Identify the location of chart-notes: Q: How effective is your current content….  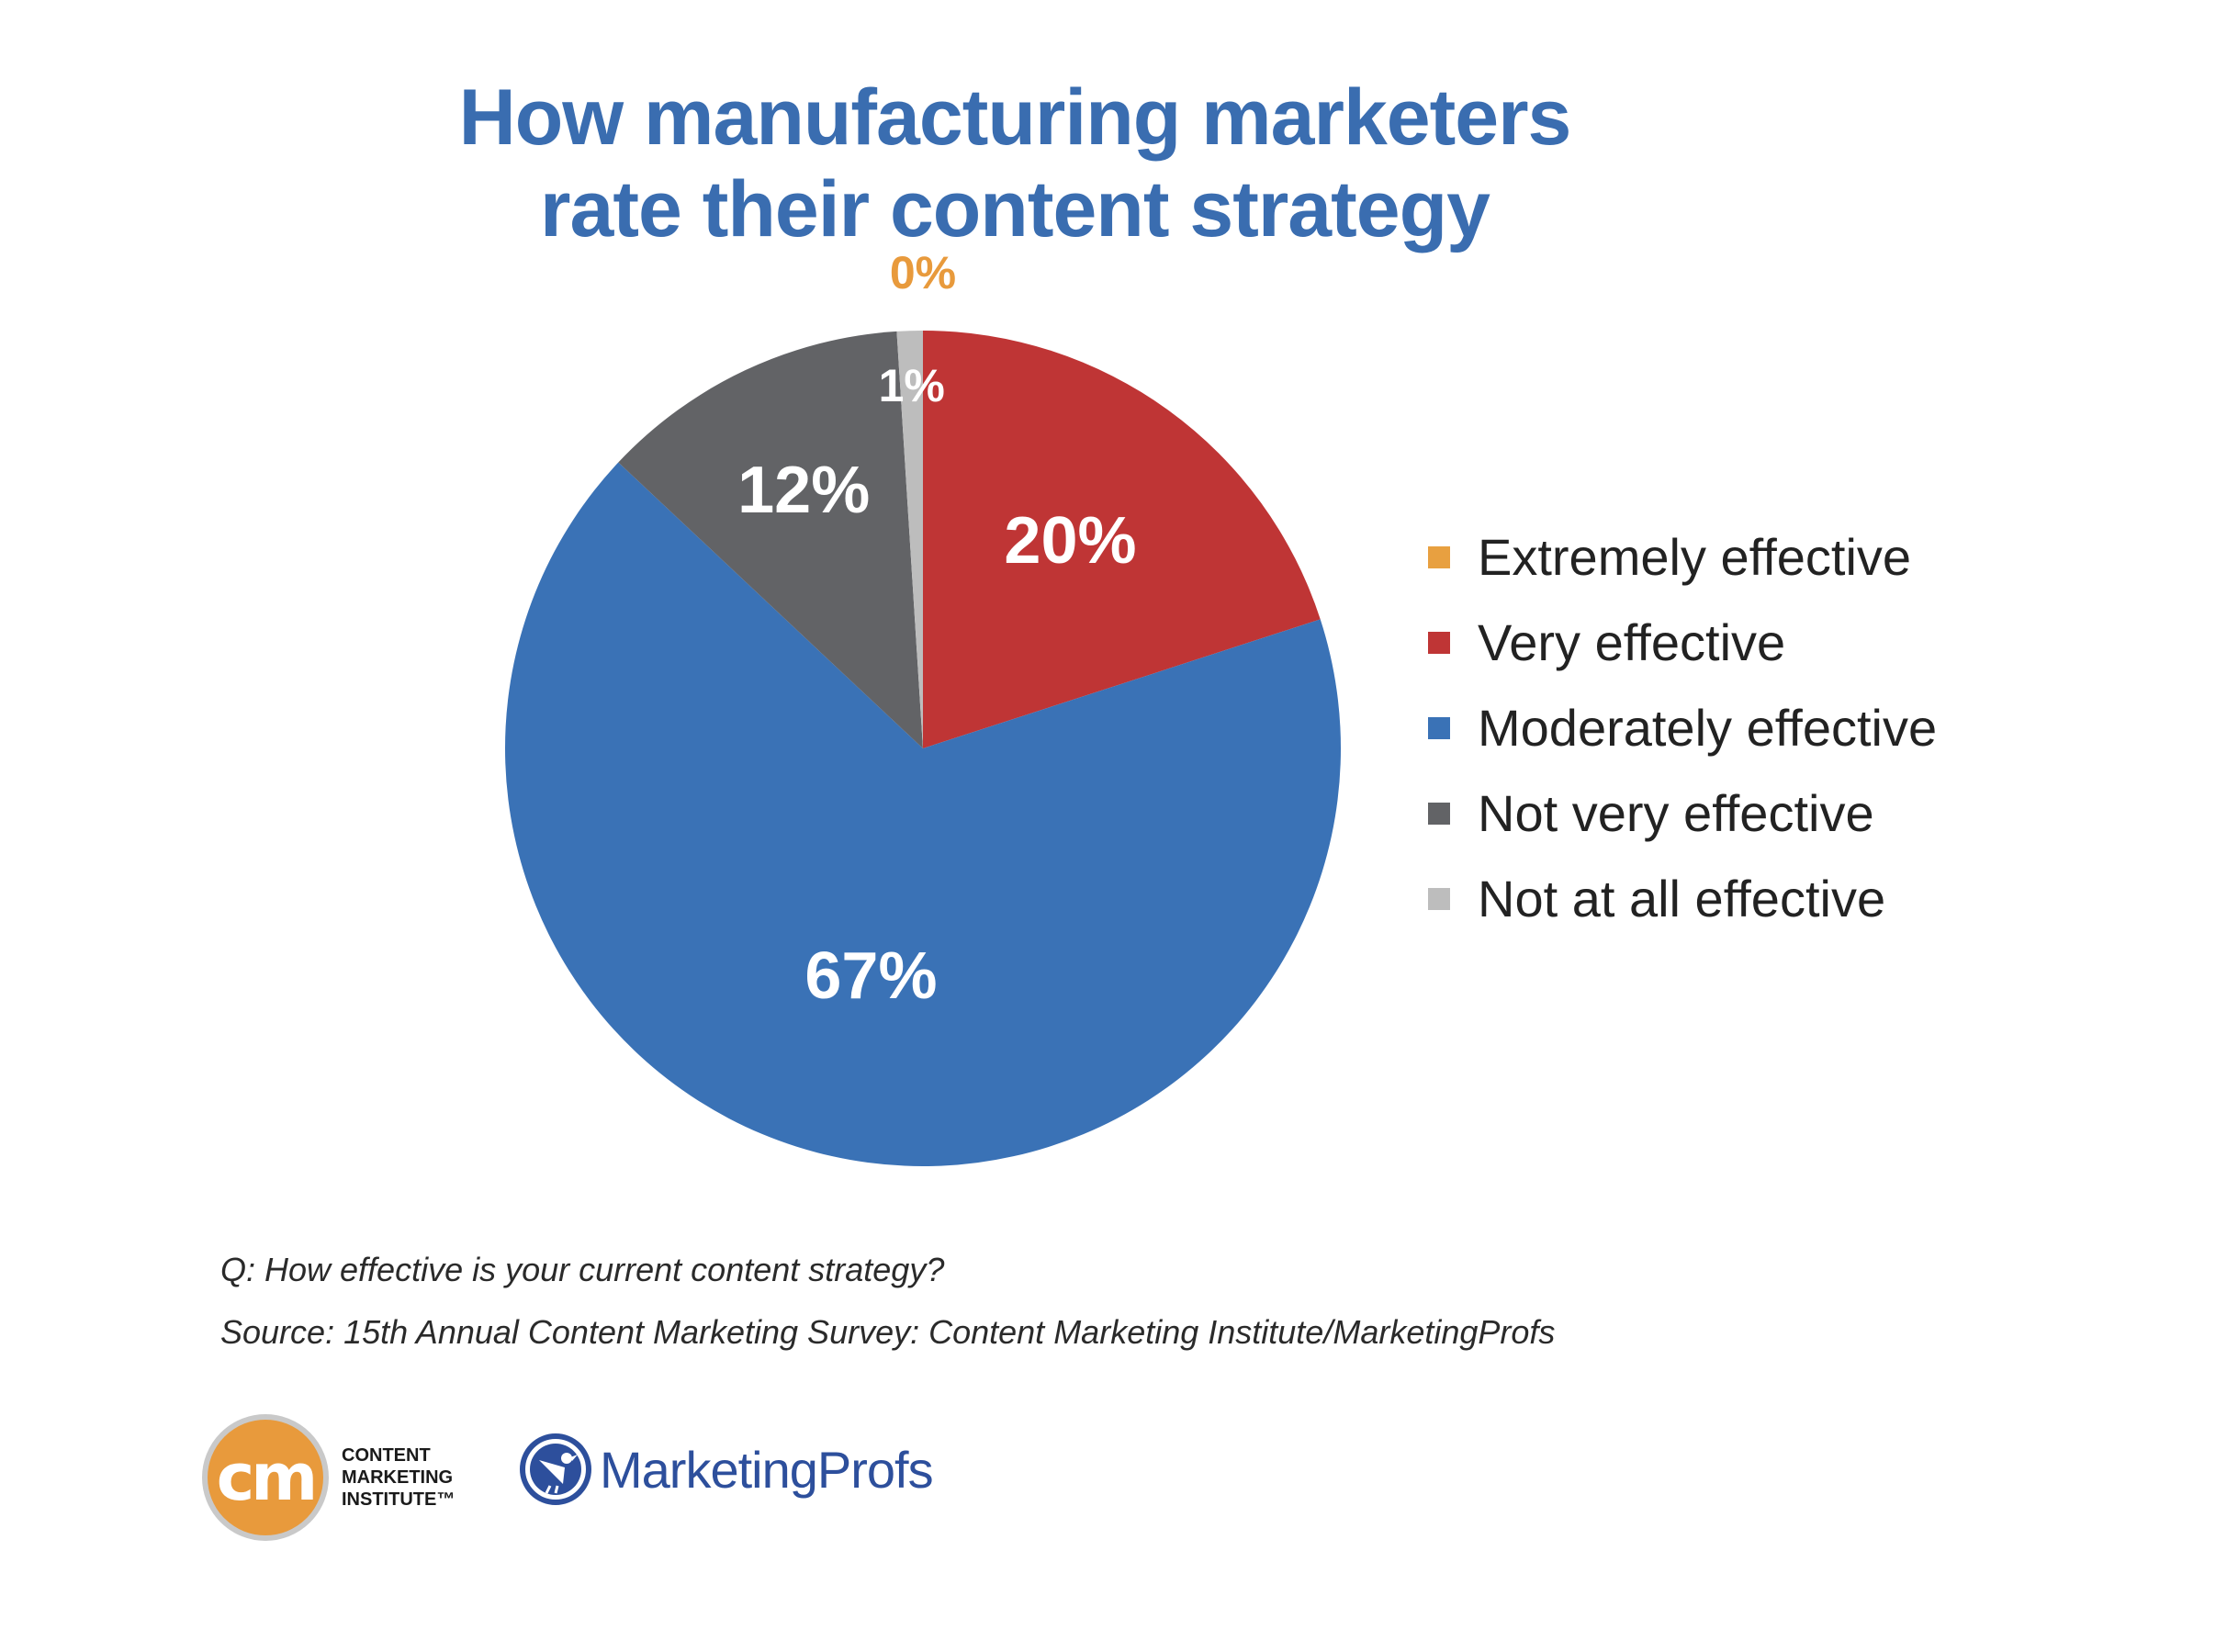
(887, 1306).